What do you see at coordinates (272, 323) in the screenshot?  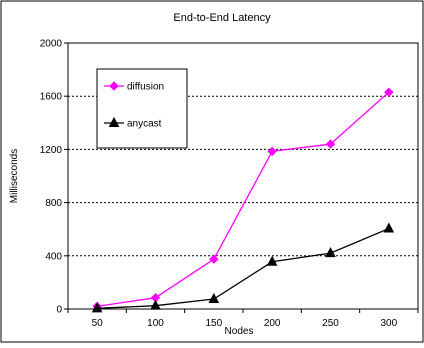 I see `x-tick-label: 200` at bounding box center [272, 323].